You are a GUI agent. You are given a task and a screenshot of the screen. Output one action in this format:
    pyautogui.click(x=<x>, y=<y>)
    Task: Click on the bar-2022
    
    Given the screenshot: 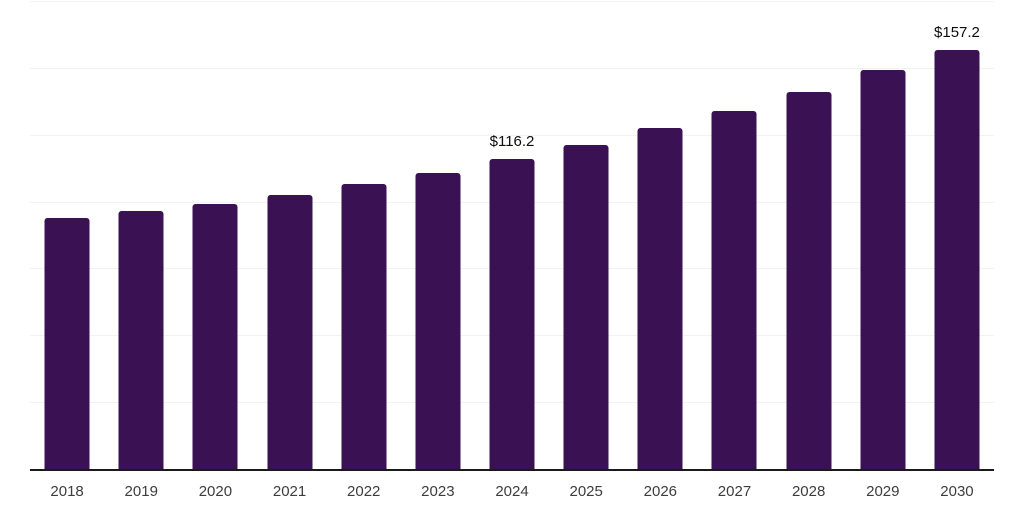 What is the action you would take?
    pyautogui.click(x=364, y=327)
    